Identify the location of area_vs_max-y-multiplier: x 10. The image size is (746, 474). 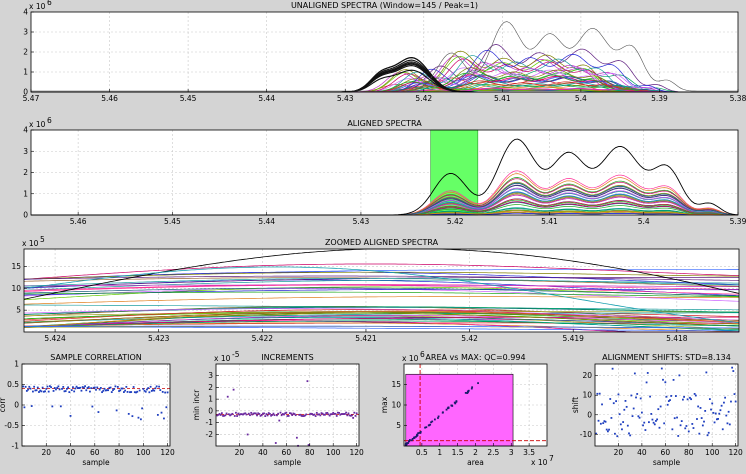
(410, 358).